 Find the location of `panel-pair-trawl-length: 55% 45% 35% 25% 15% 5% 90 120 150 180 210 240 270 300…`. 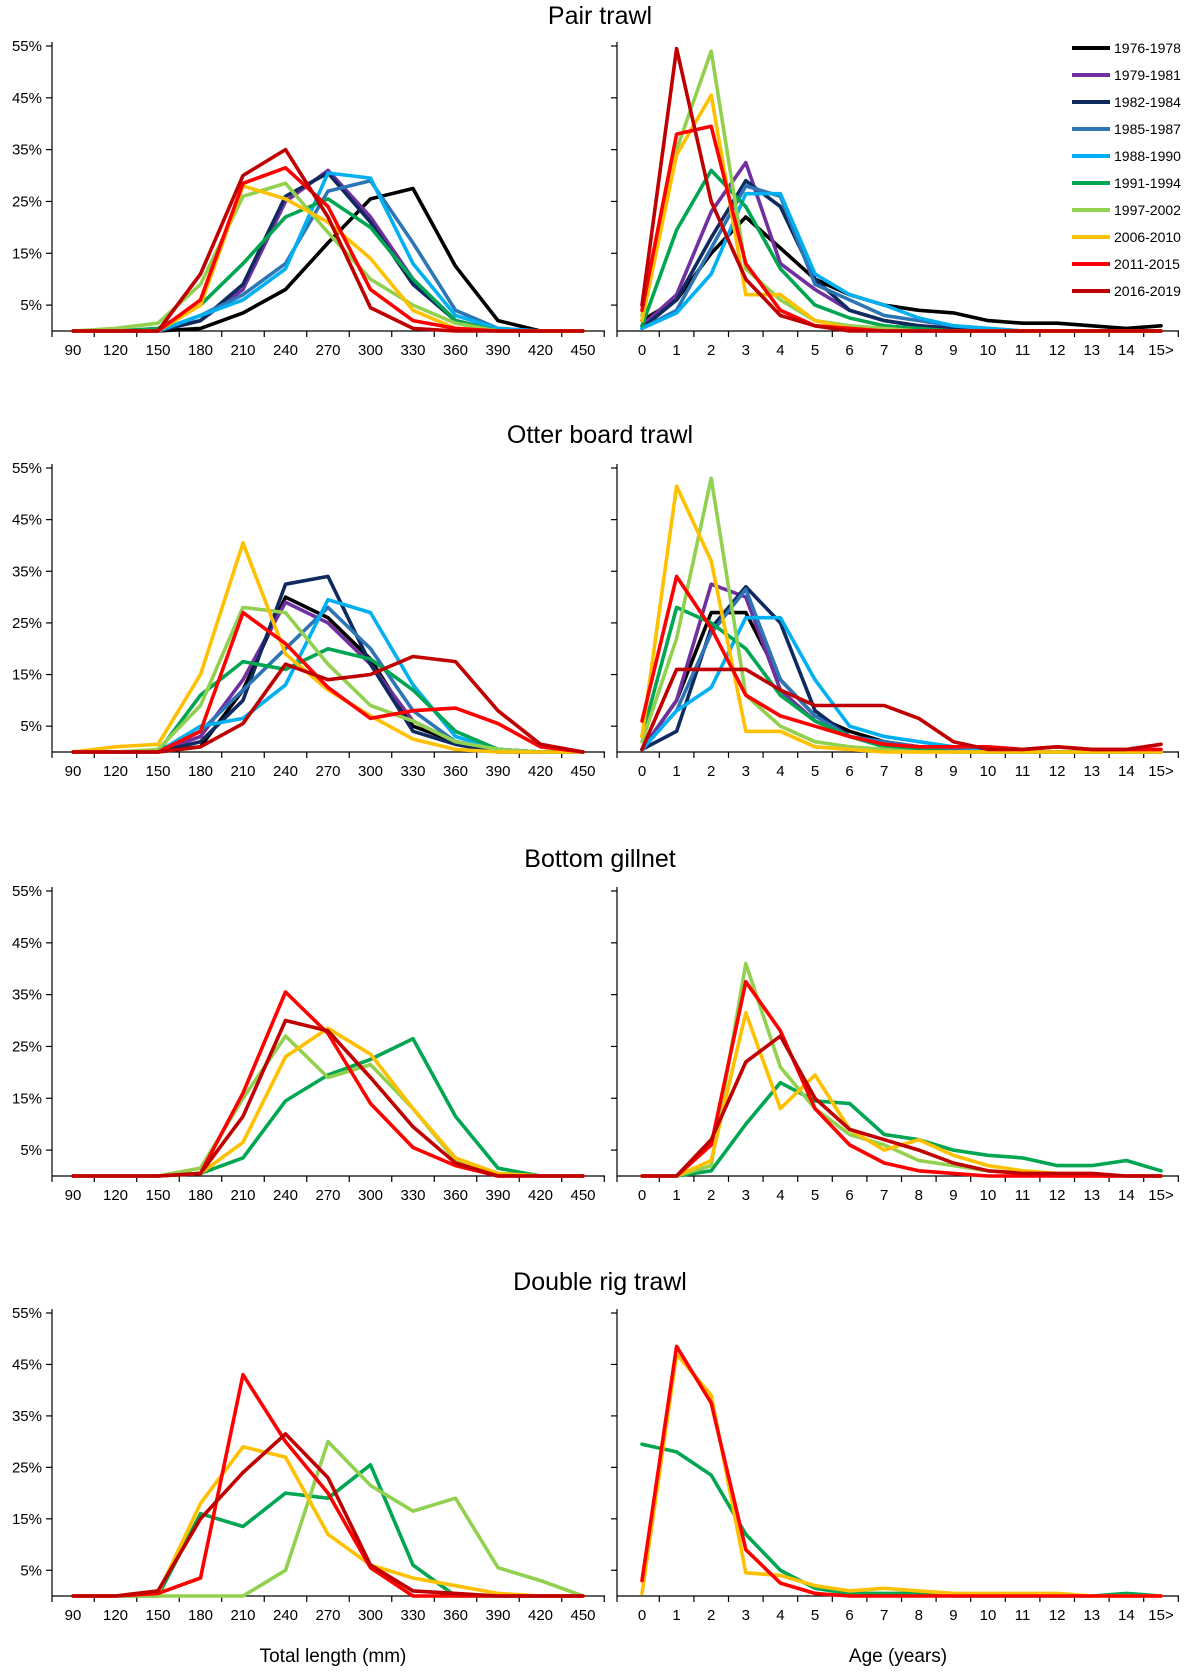

panel-pair-trawl-length: 55% 45% 35% 25% 15% 5% 90 120 150 180 210 240 270 300… is located at coordinates (308, 198).